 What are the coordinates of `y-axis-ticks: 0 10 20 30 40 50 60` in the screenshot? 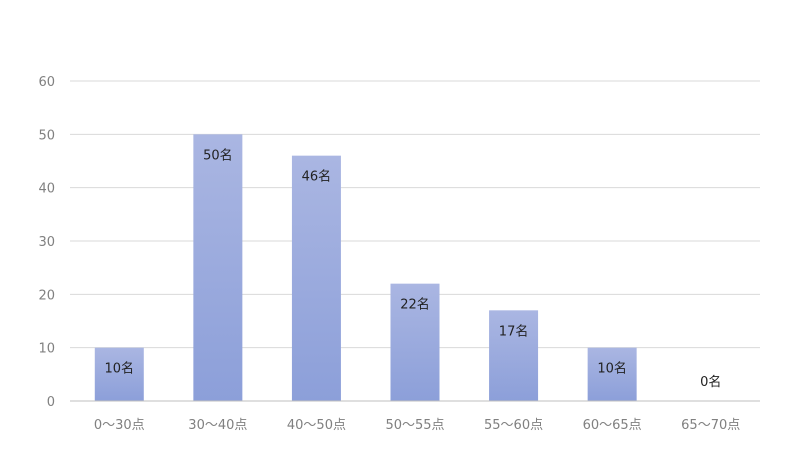 It's located at (46, 242).